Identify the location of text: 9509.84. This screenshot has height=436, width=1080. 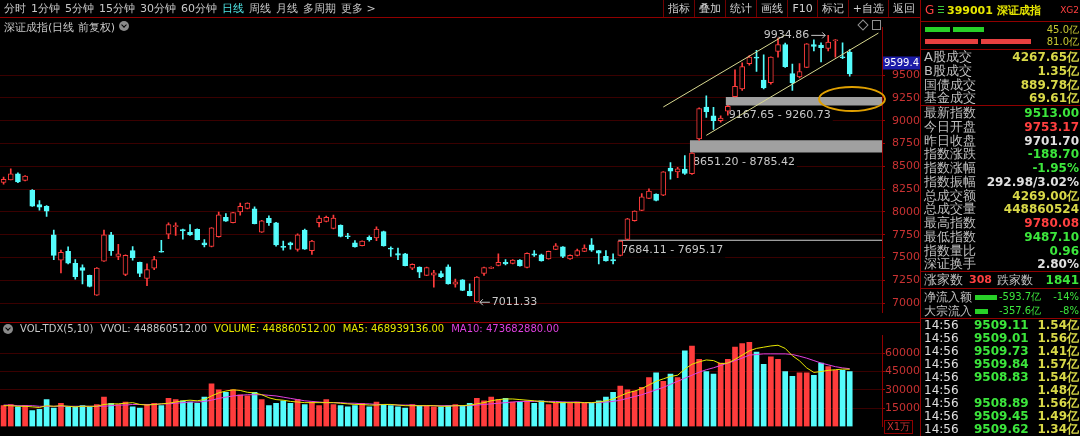
(1001, 364).